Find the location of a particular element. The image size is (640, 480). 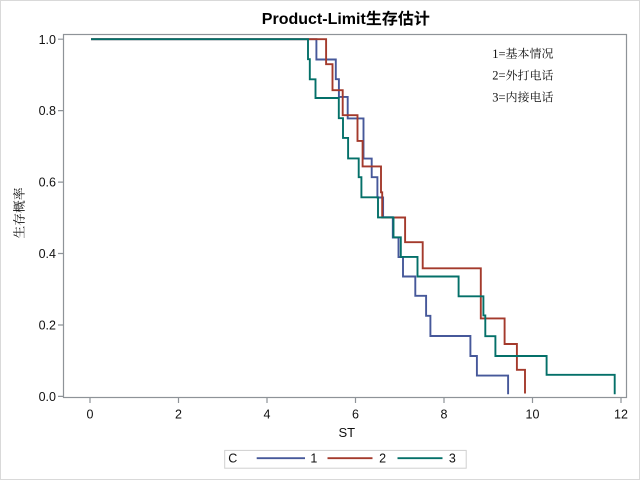

svg-text: Product-Limit is located at coordinates (314, 19).